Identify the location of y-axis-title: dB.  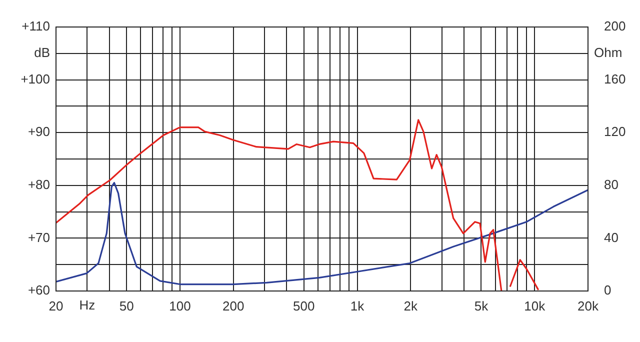
(42, 52).